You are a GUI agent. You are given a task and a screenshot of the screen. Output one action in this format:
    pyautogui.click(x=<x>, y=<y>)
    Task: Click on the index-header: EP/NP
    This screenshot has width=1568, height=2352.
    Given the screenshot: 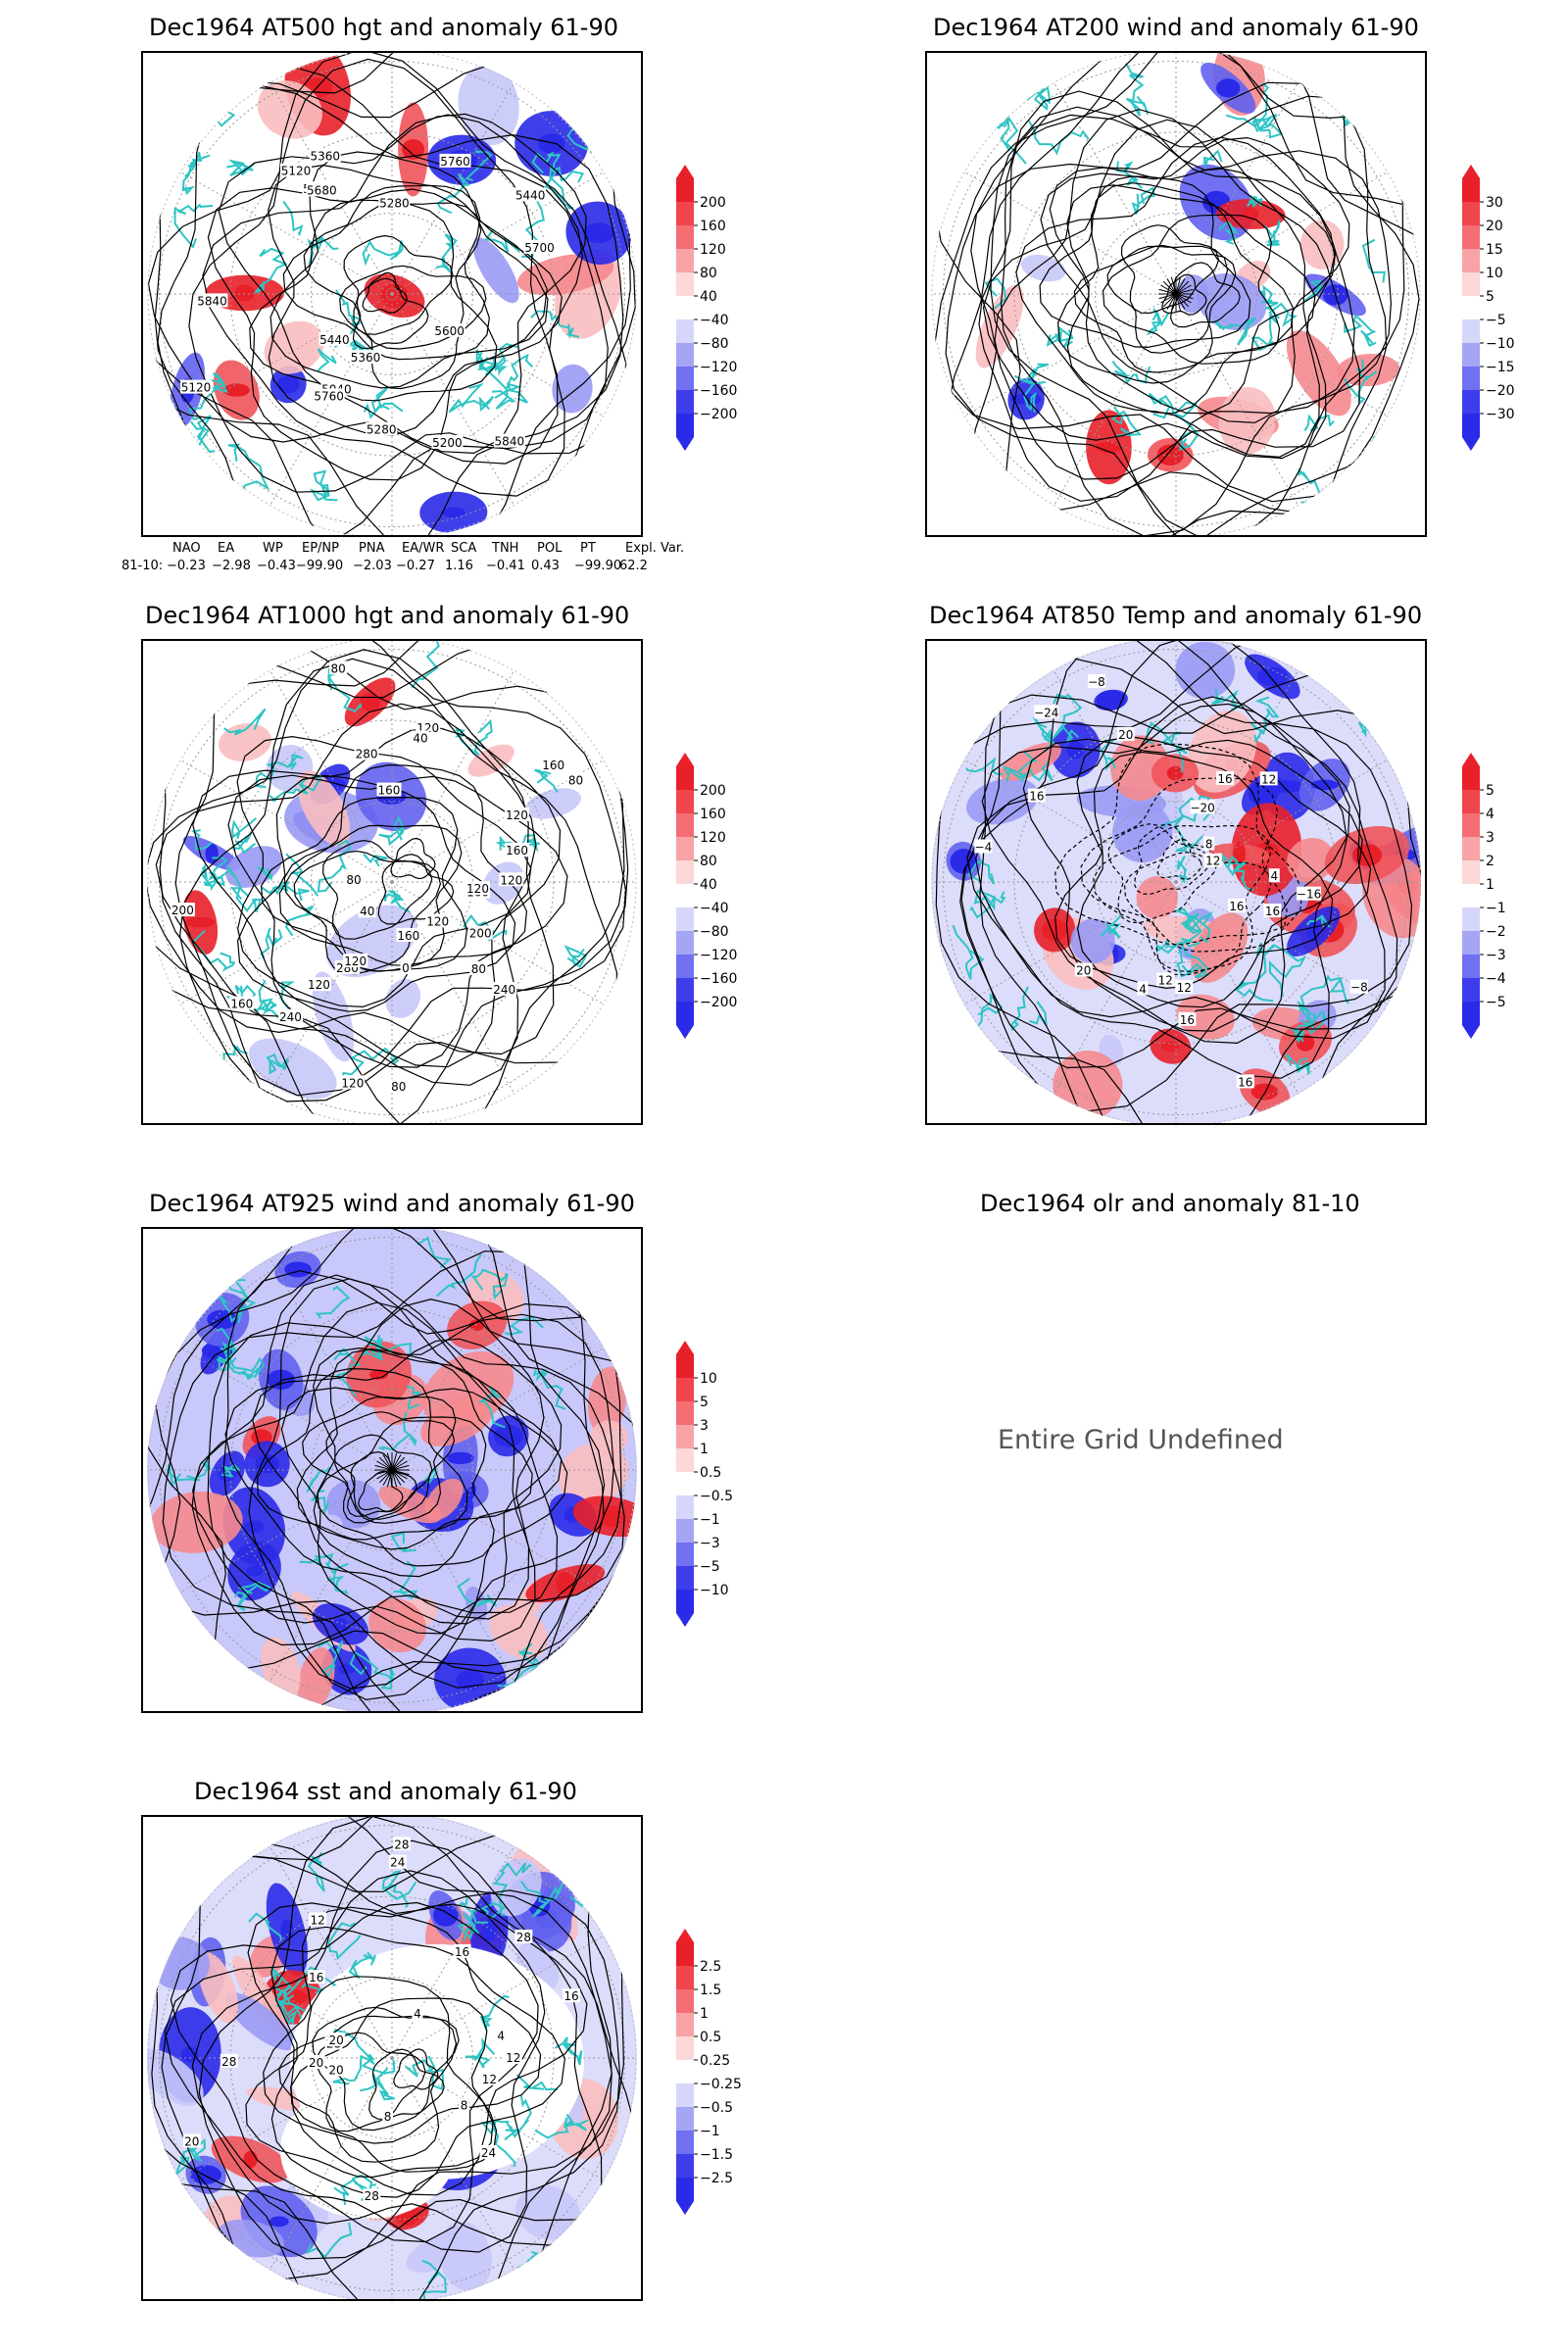 What is the action you would take?
    pyautogui.click(x=320, y=548)
    